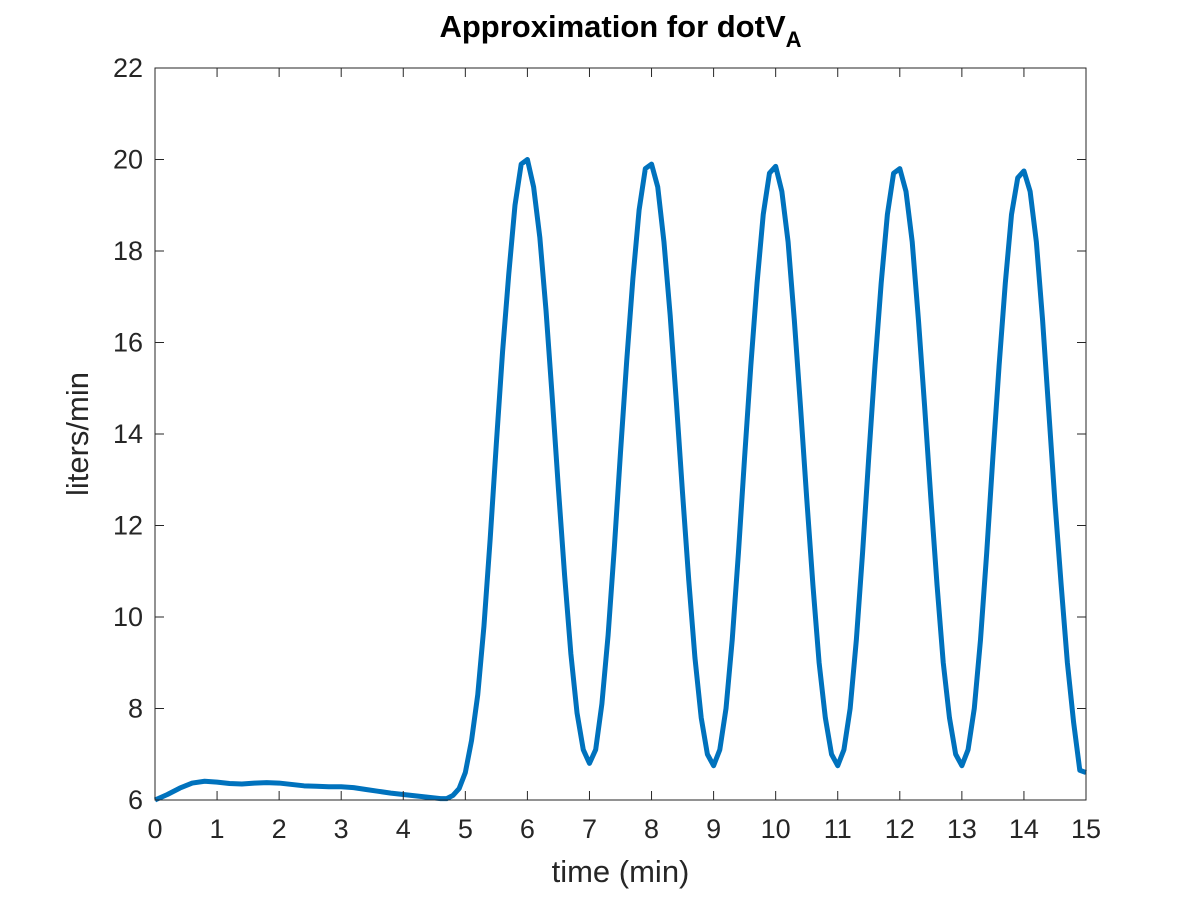 The image size is (1200, 900). What do you see at coordinates (776, 829) in the screenshot?
I see `x-tick-label: 10` at bounding box center [776, 829].